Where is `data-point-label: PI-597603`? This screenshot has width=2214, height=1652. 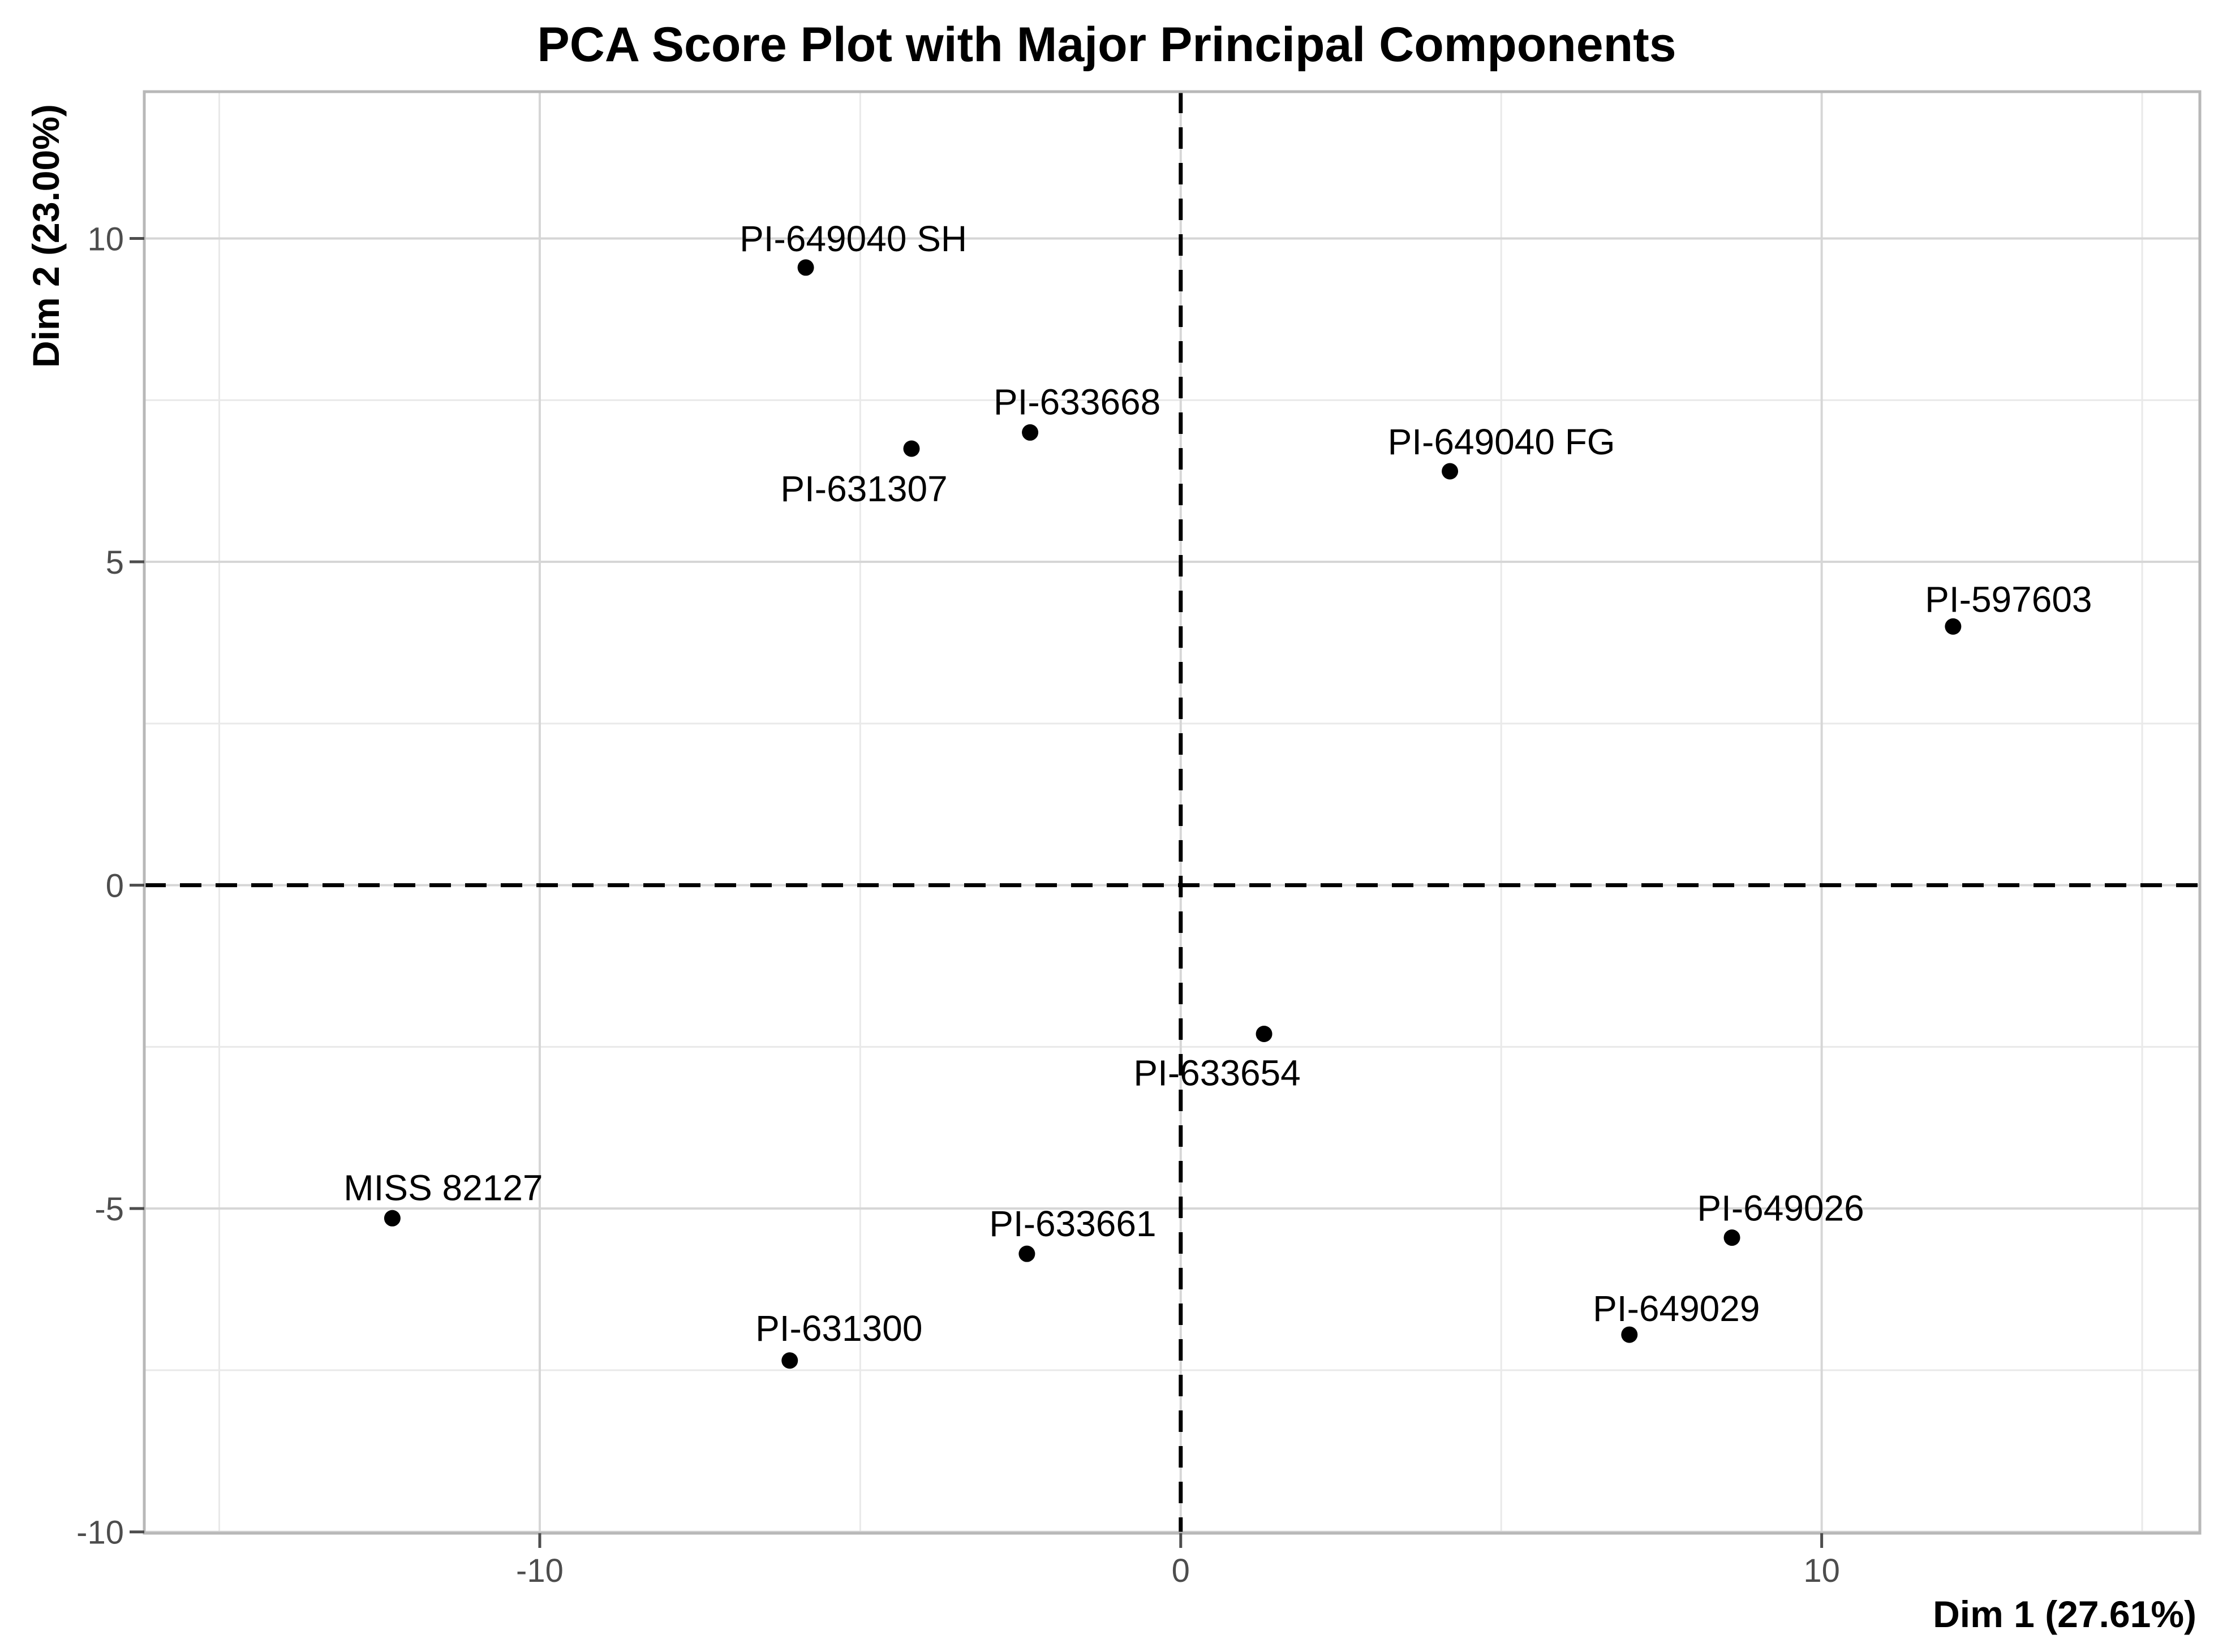
data-point-label: PI-597603 is located at coordinates (2009, 599).